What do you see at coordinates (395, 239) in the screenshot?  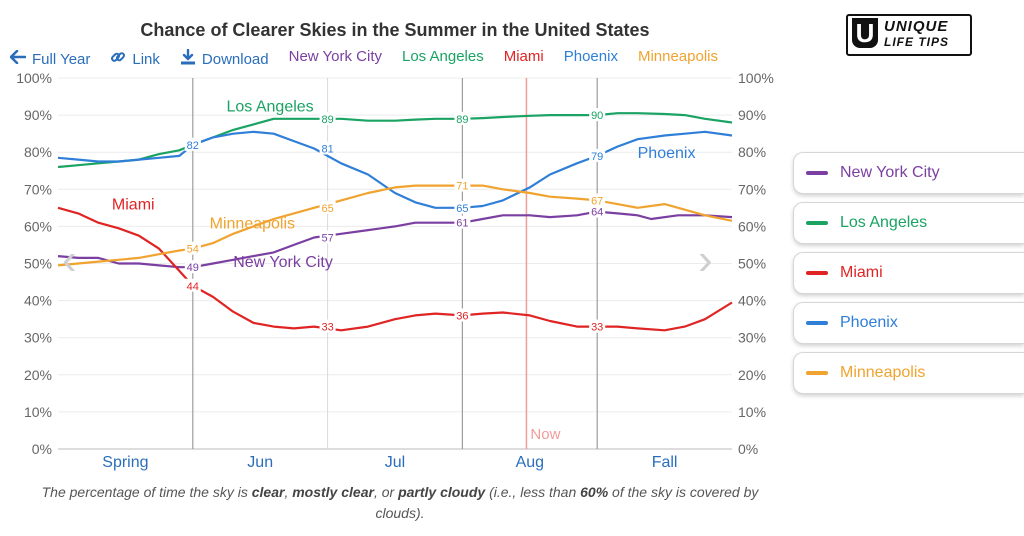 I see `series-line-new-york-city` at bounding box center [395, 239].